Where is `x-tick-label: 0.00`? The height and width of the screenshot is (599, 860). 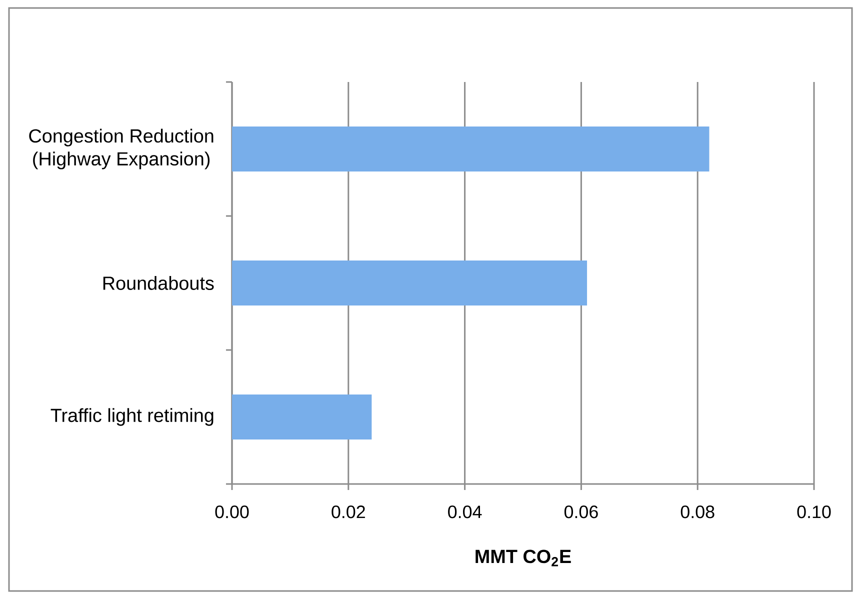 x-tick-label: 0.00 is located at coordinates (232, 512).